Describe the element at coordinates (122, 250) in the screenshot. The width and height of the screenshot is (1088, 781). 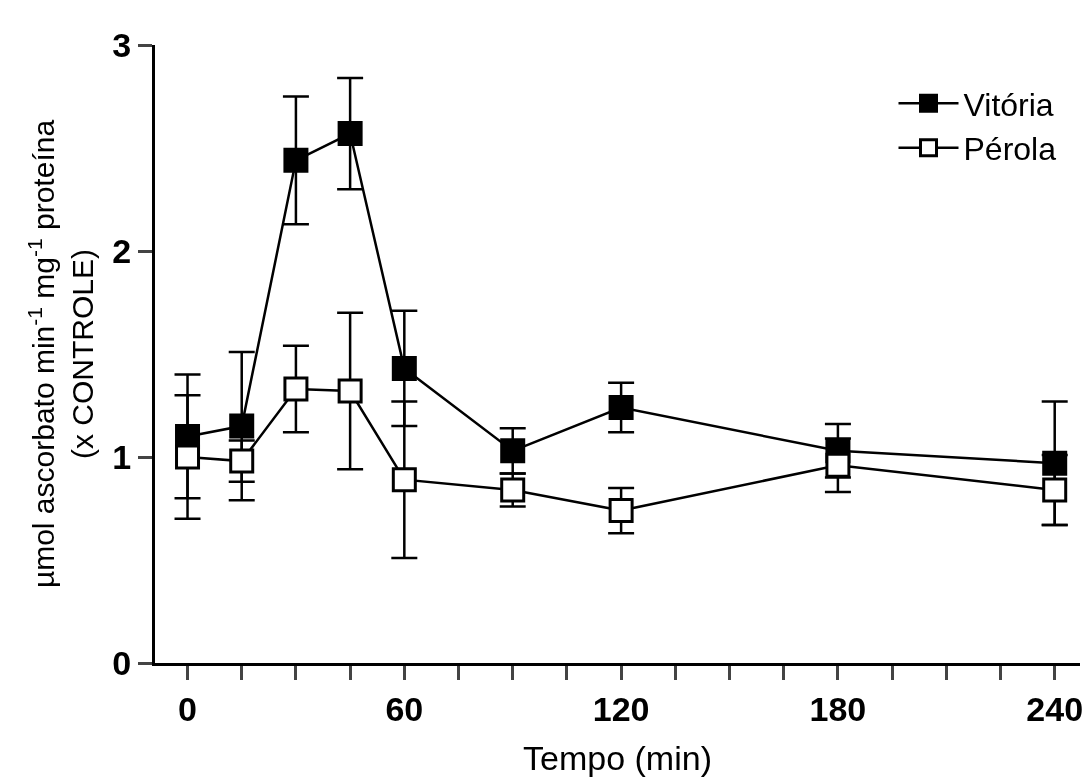
I see `y-tick-label: 2` at that location.